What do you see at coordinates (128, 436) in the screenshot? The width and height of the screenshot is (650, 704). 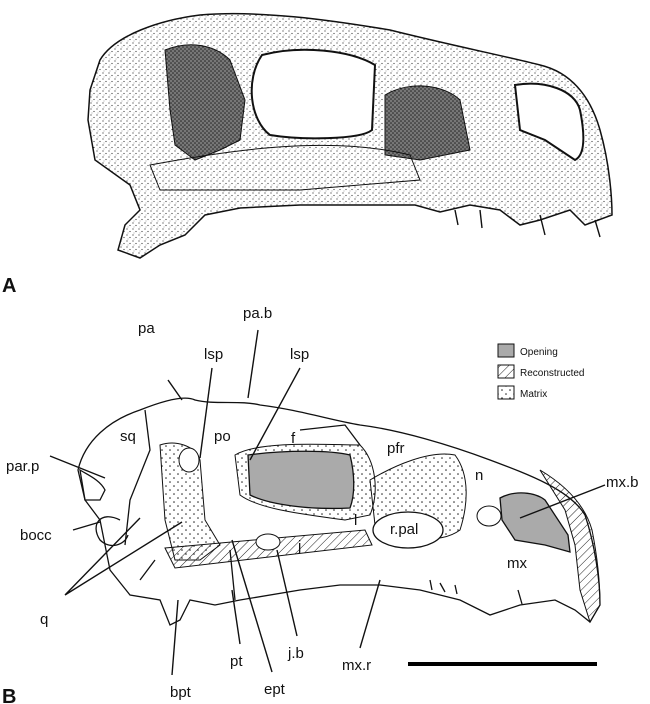 I see `label: sq` at bounding box center [128, 436].